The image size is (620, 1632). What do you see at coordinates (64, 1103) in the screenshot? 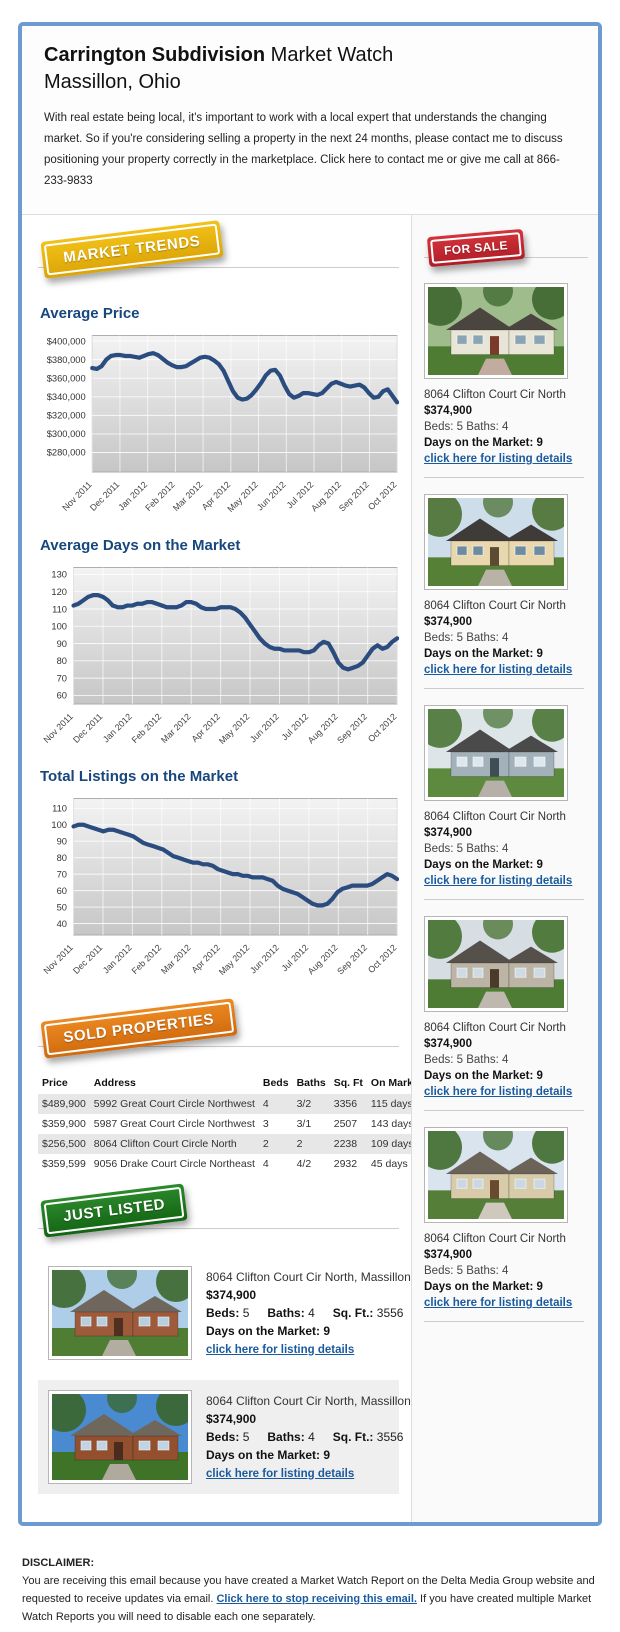
I see `cell-price: $489,900` at bounding box center [64, 1103].